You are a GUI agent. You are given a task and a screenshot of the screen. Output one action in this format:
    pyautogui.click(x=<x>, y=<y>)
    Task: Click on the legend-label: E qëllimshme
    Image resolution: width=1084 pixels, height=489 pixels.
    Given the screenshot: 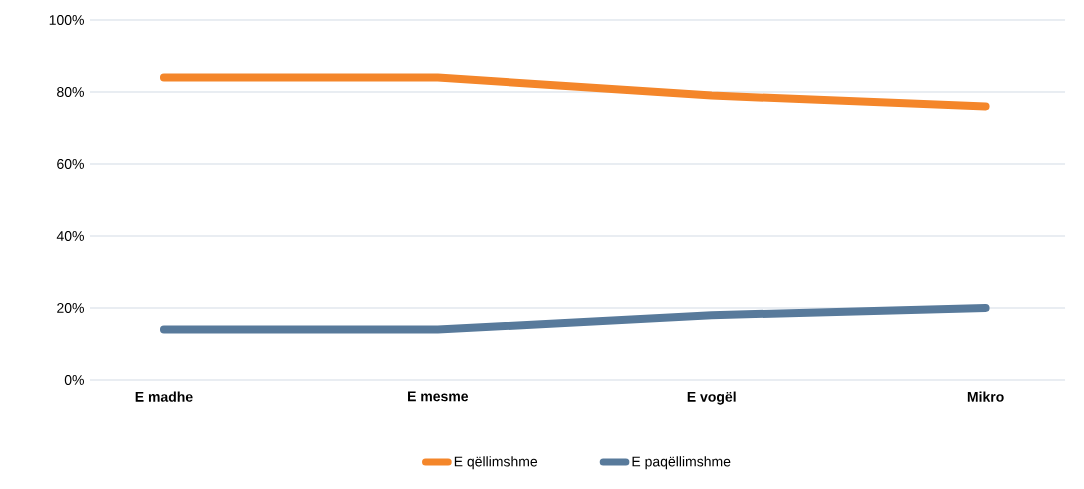 What is the action you would take?
    pyautogui.click(x=496, y=463)
    